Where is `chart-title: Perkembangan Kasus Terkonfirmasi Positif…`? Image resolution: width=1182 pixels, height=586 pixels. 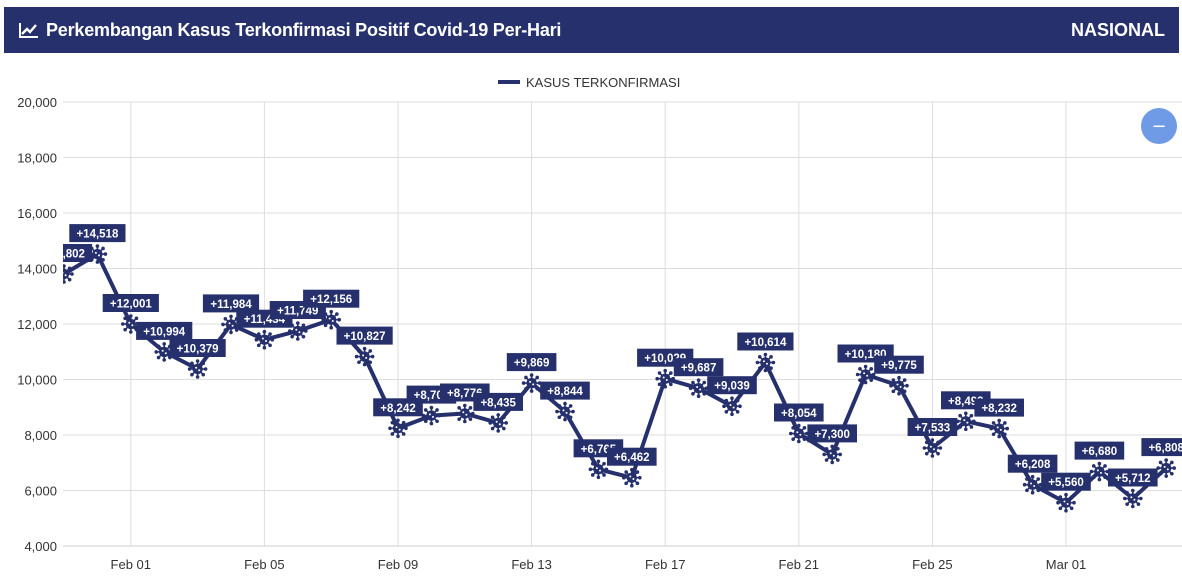 chart-title: Perkembangan Kasus Terkonfirmasi Positif… is located at coordinates (304, 29).